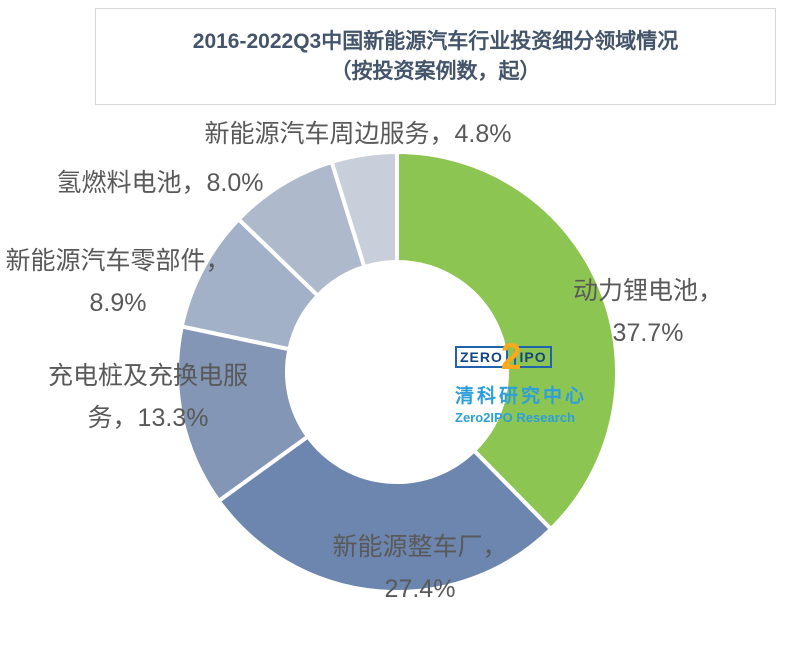 The height and width of the screenshot is (653, 791). What do you see at coordinates (435, 56) in the screenshot?
I see `chart-title-box: 2016-2022Q3中国新能源汽车行业投资细分领域情况 （按投资案例数，起）` at bounding box center [435, 56].